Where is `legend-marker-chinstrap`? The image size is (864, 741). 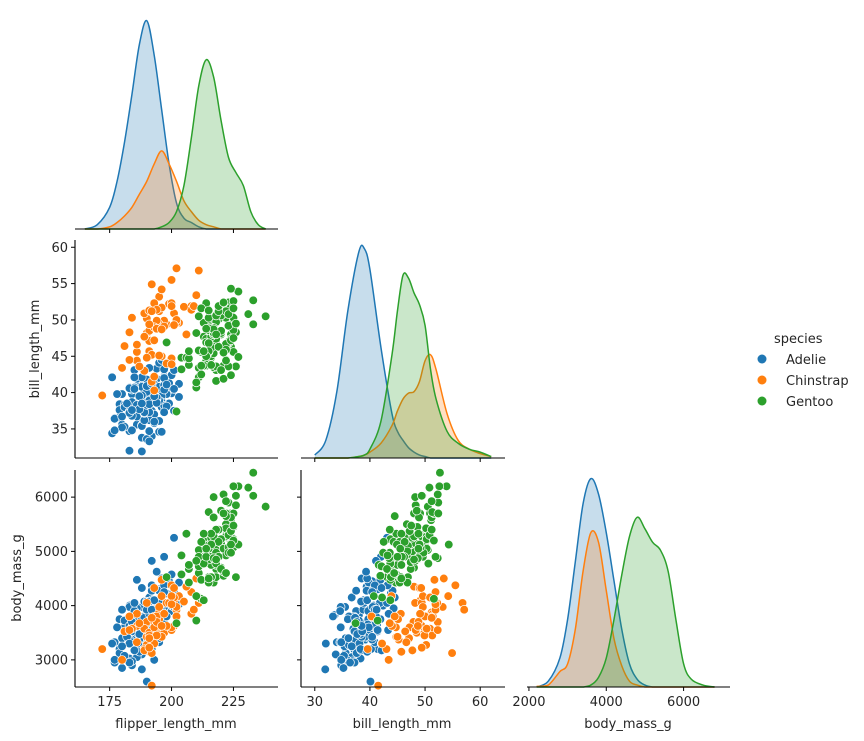 legend-marker-chinstrap is located at coordinates (762, 380).